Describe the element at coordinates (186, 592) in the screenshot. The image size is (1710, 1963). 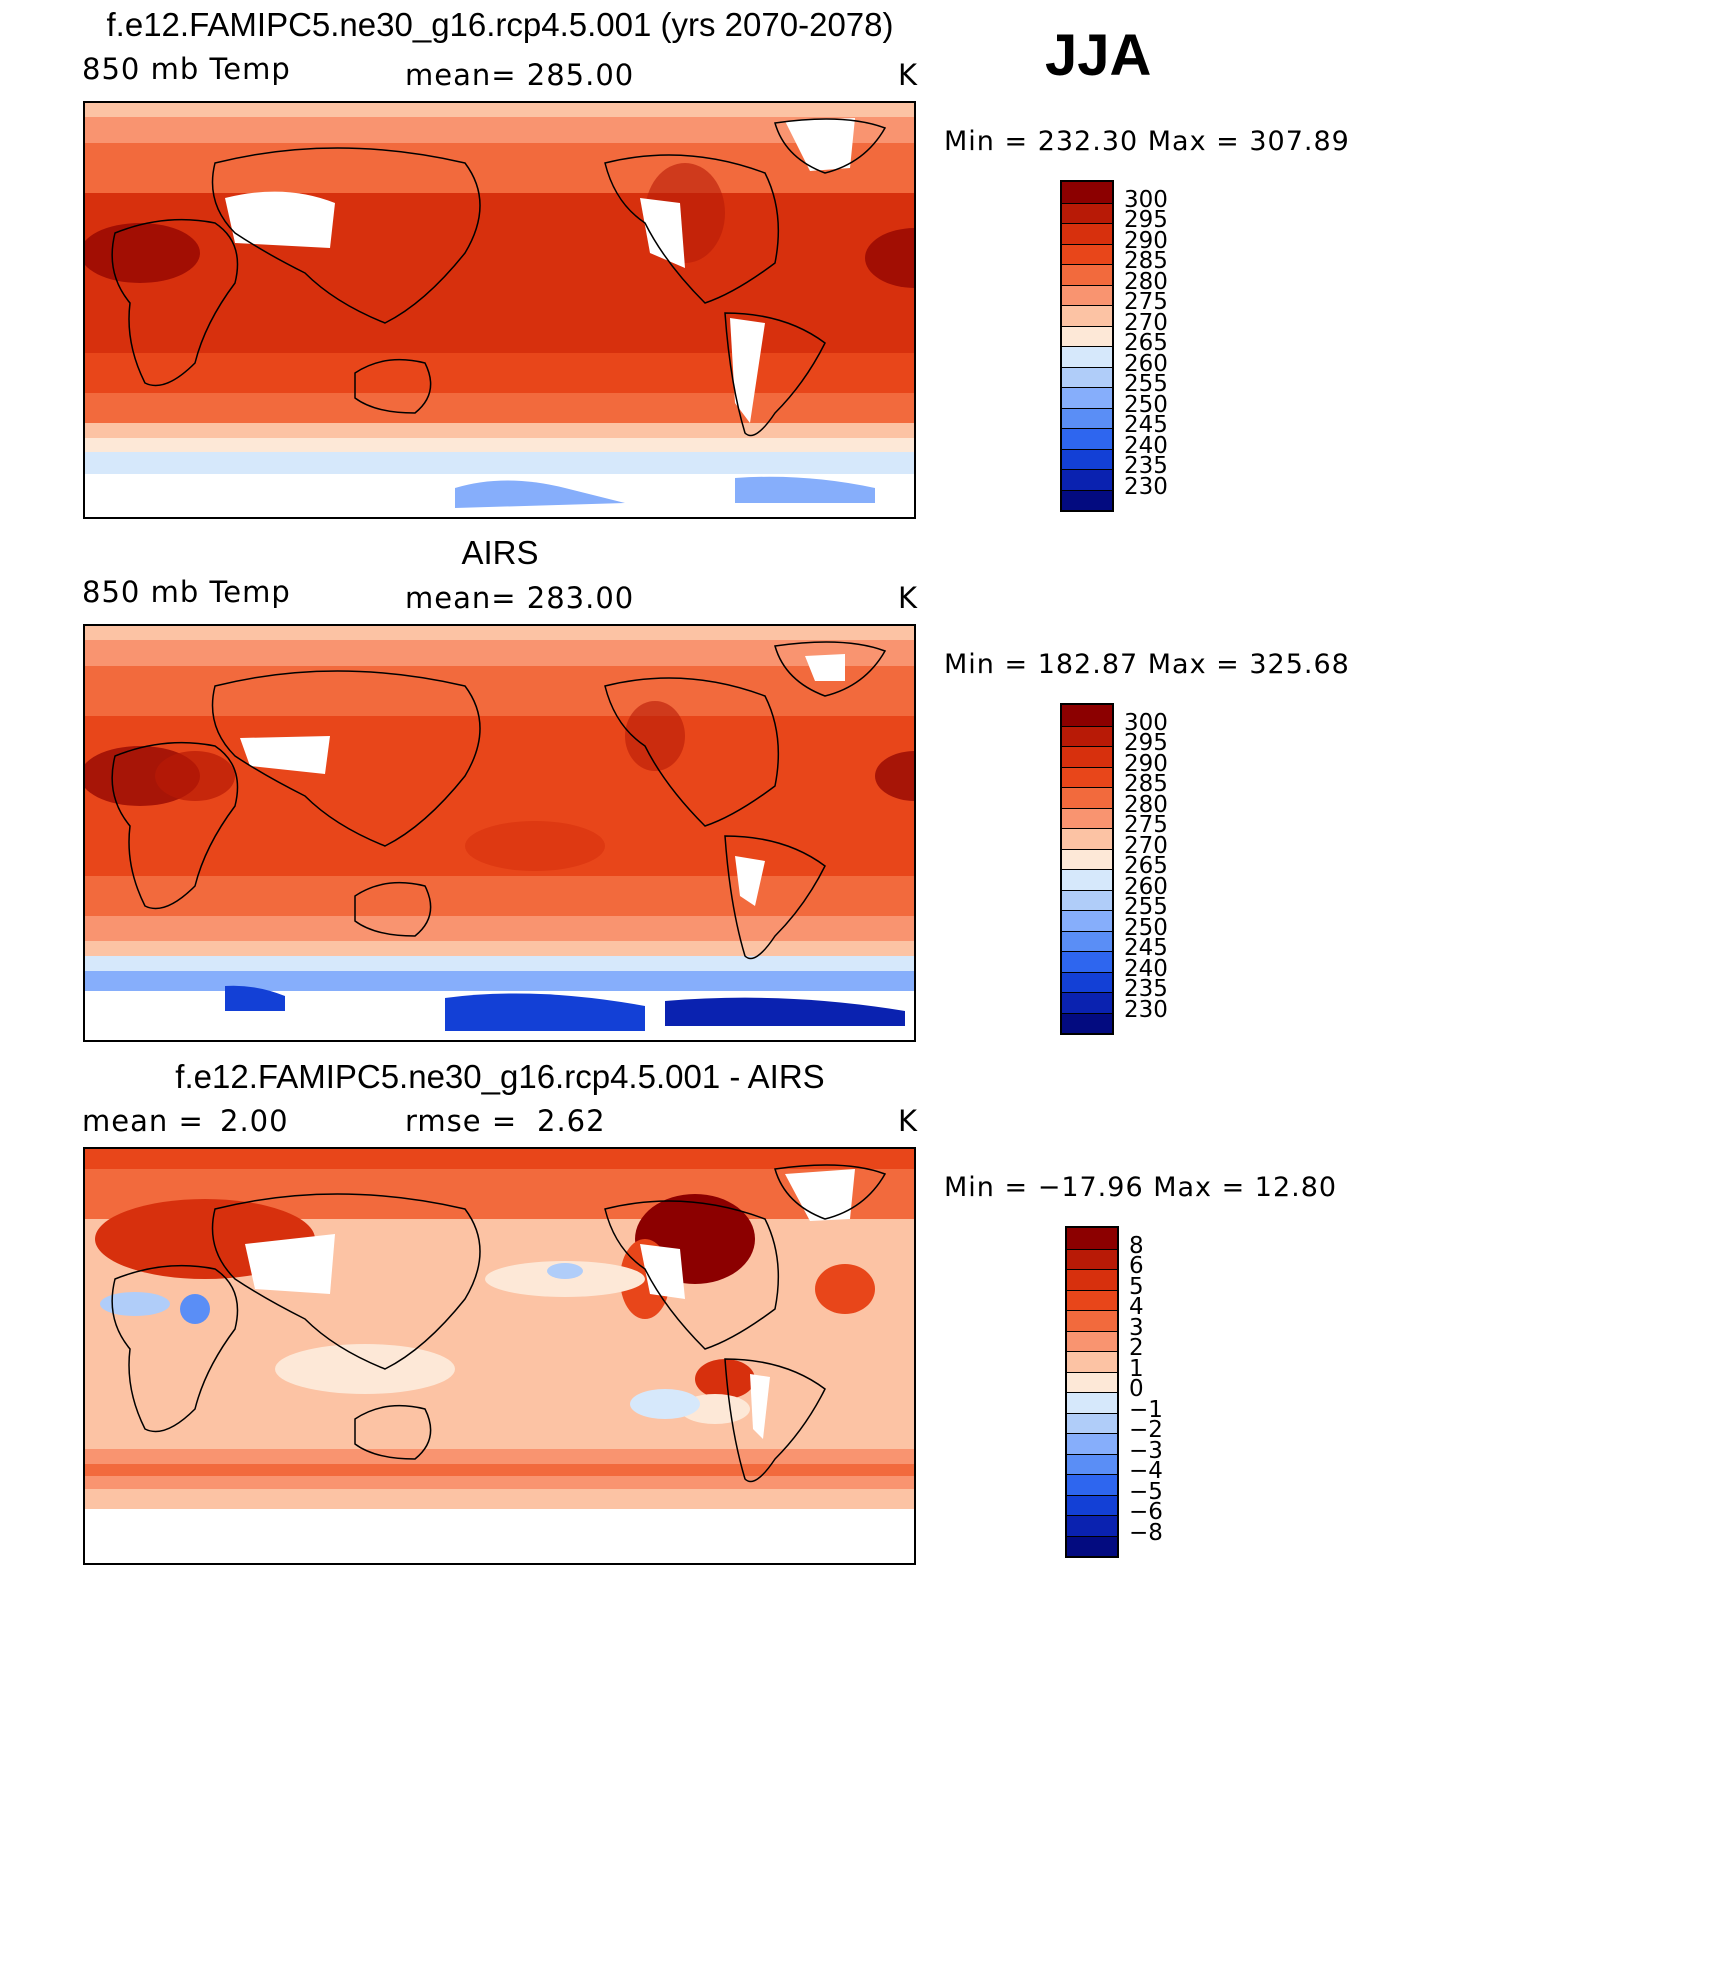
I see `panel-obs-variable: 850 mb Temp` at that location.